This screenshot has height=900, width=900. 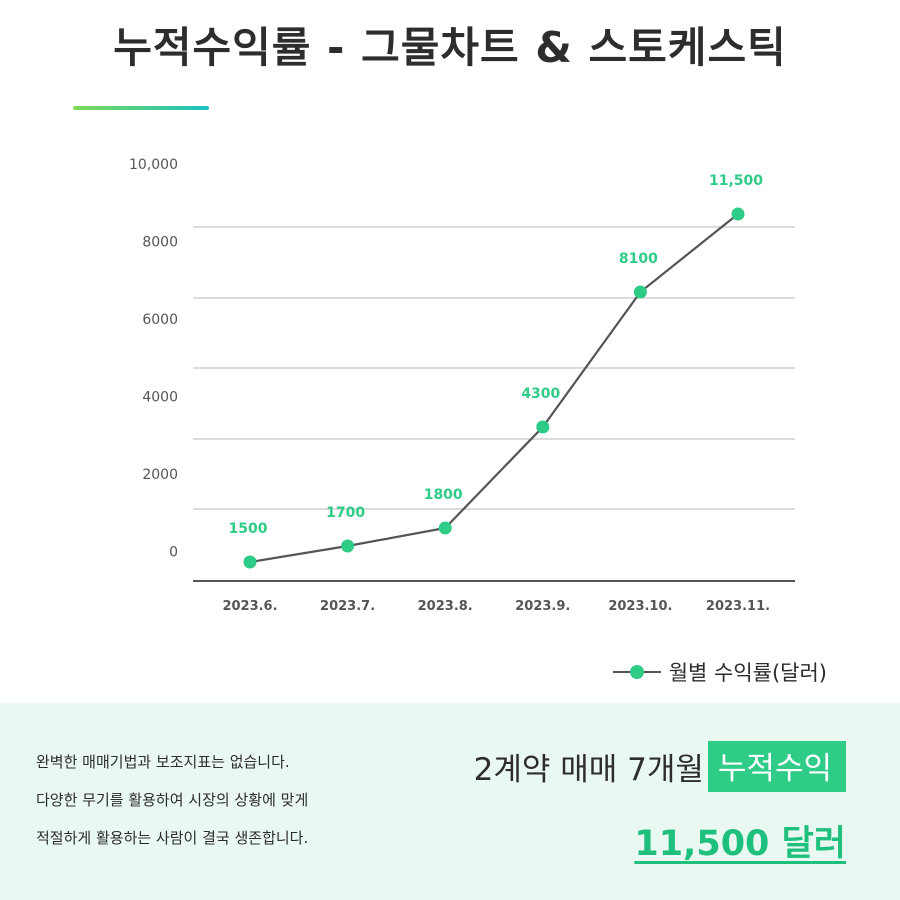 What do you see at coordinates (248, 529) in the screenshot?
I see `data-label: 1500` at bounding box center [248, 529].